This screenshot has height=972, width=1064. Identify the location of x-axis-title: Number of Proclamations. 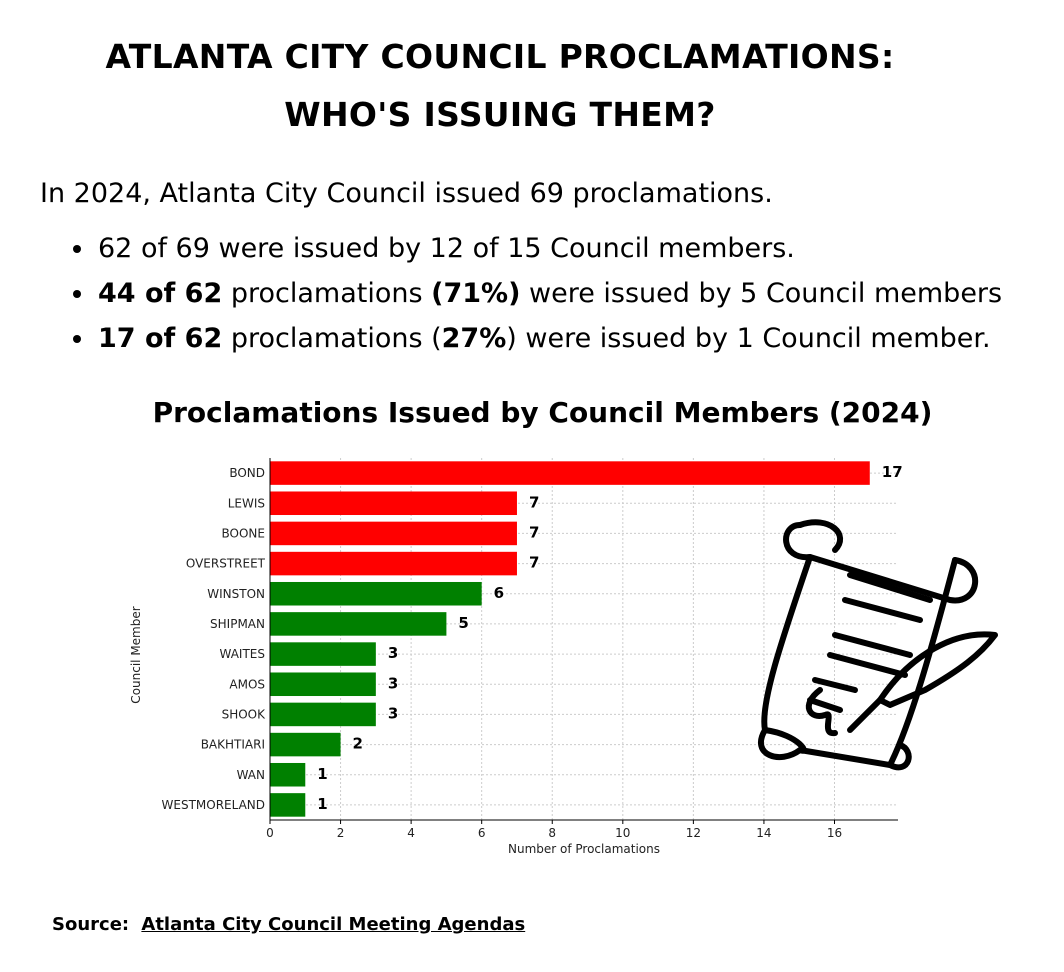
(584, 849).